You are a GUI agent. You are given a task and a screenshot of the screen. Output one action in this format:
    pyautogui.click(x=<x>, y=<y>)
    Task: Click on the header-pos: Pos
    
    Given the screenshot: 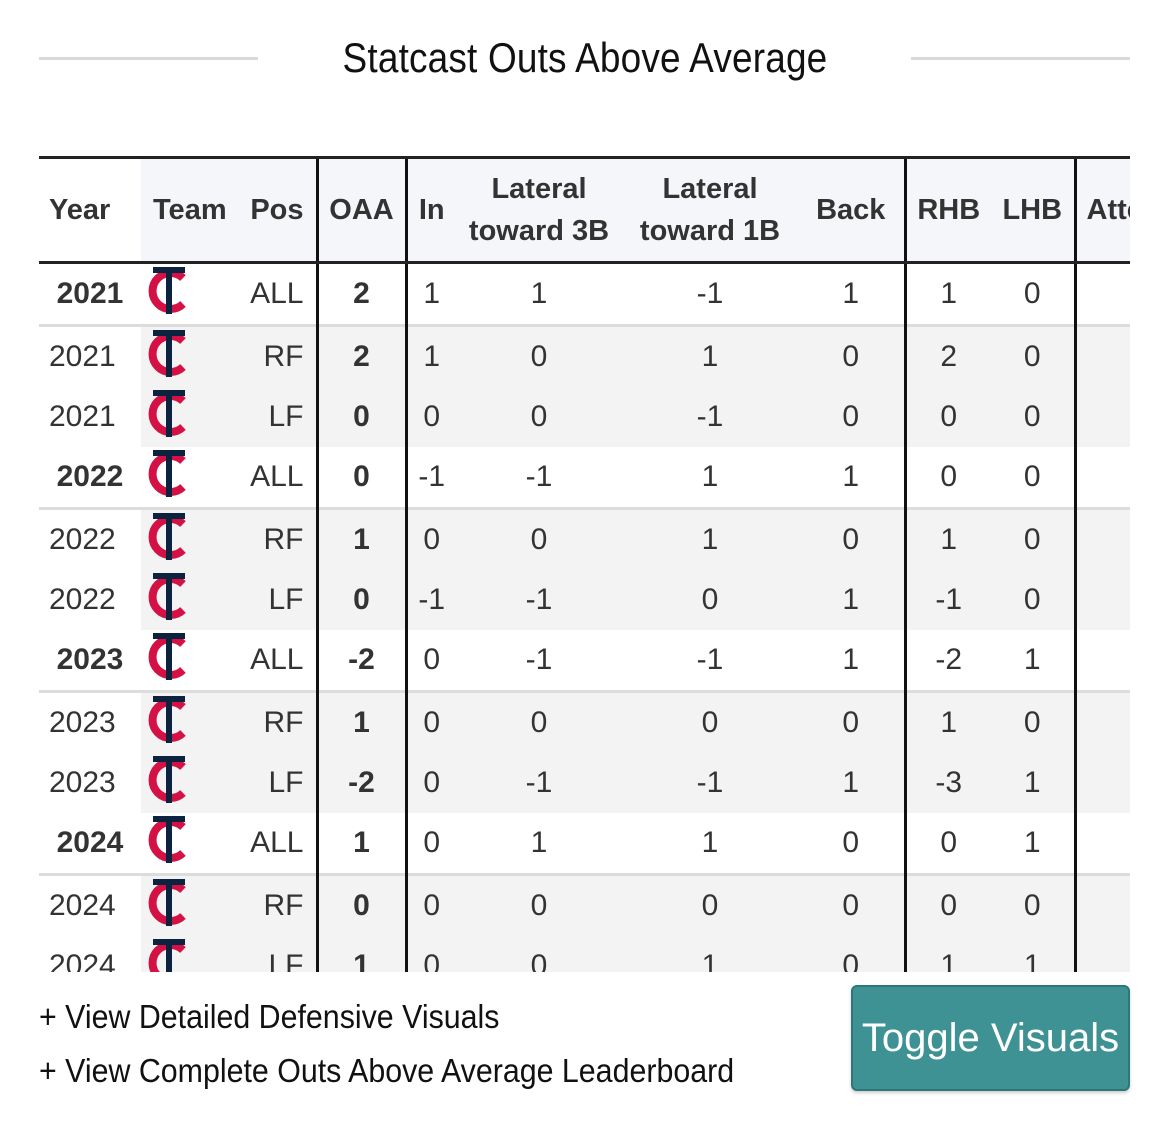 What is the action you would take?
    pyautogui.click(x=279, y=210)
    